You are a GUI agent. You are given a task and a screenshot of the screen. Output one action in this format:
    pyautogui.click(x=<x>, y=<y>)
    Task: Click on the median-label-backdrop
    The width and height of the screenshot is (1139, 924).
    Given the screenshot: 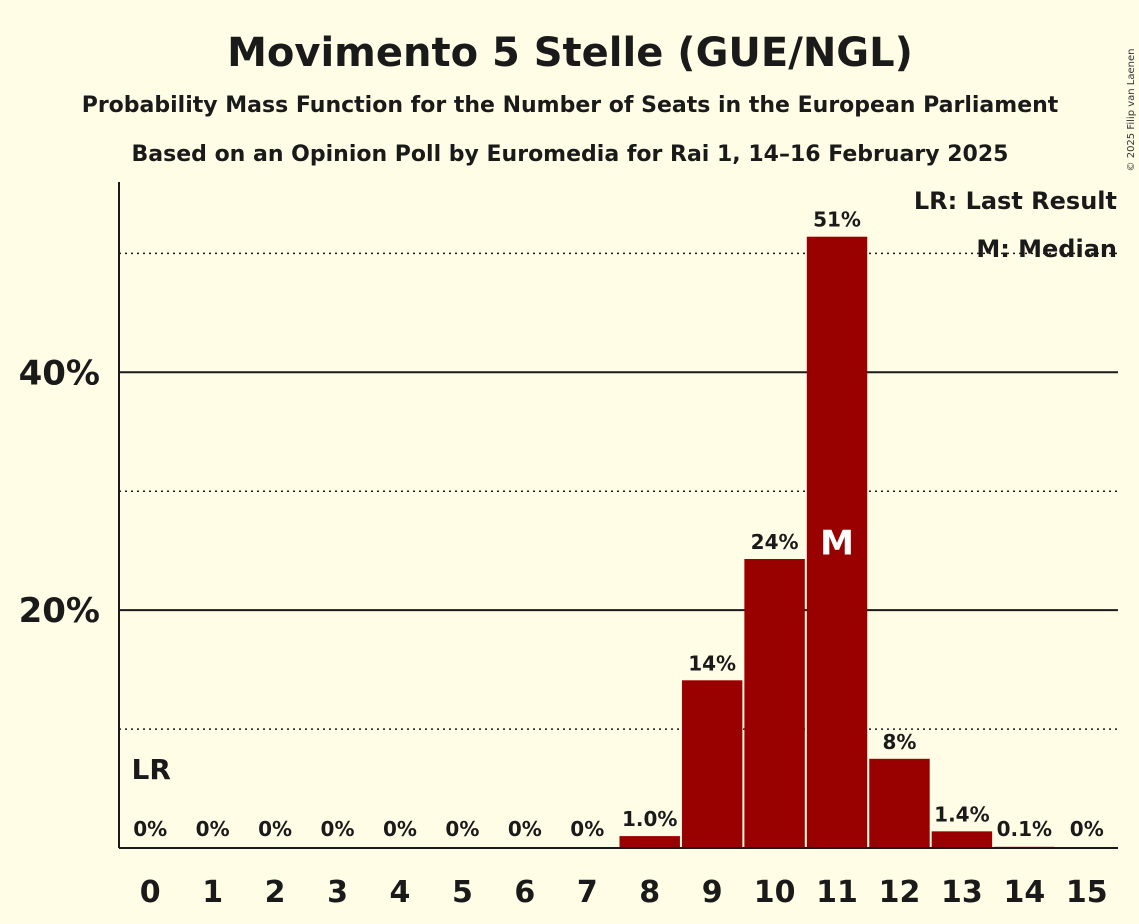 What is the action you would take?
    pyautogui.click(x=837, y=218)
    